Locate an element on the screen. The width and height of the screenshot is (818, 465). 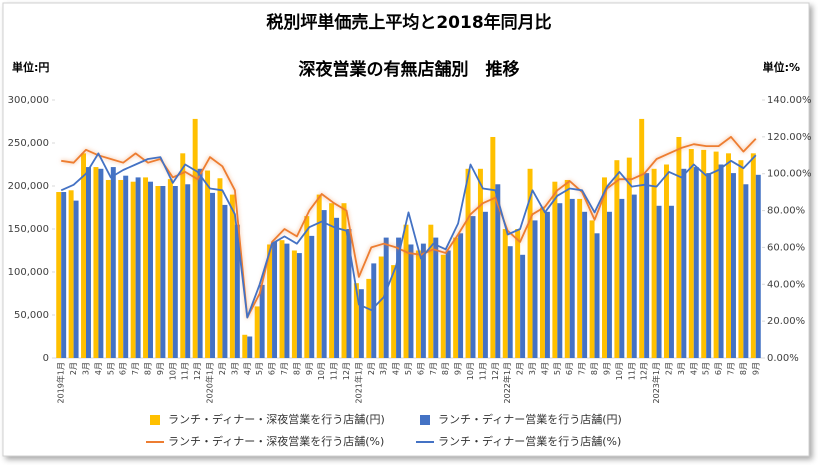
y-tick-label: 250,000 is located at coordinates (28, 143).